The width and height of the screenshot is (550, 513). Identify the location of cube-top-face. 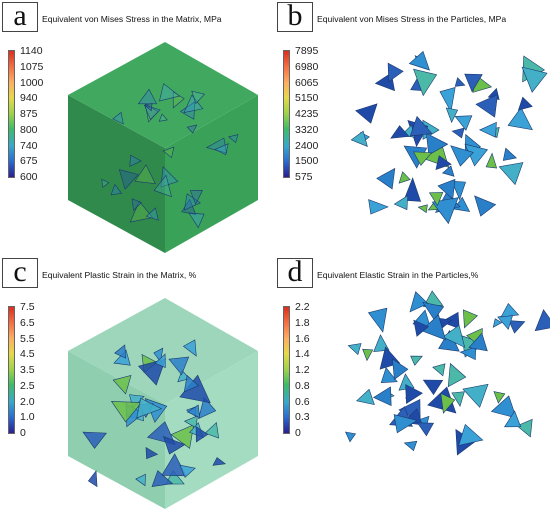
(163, 95).